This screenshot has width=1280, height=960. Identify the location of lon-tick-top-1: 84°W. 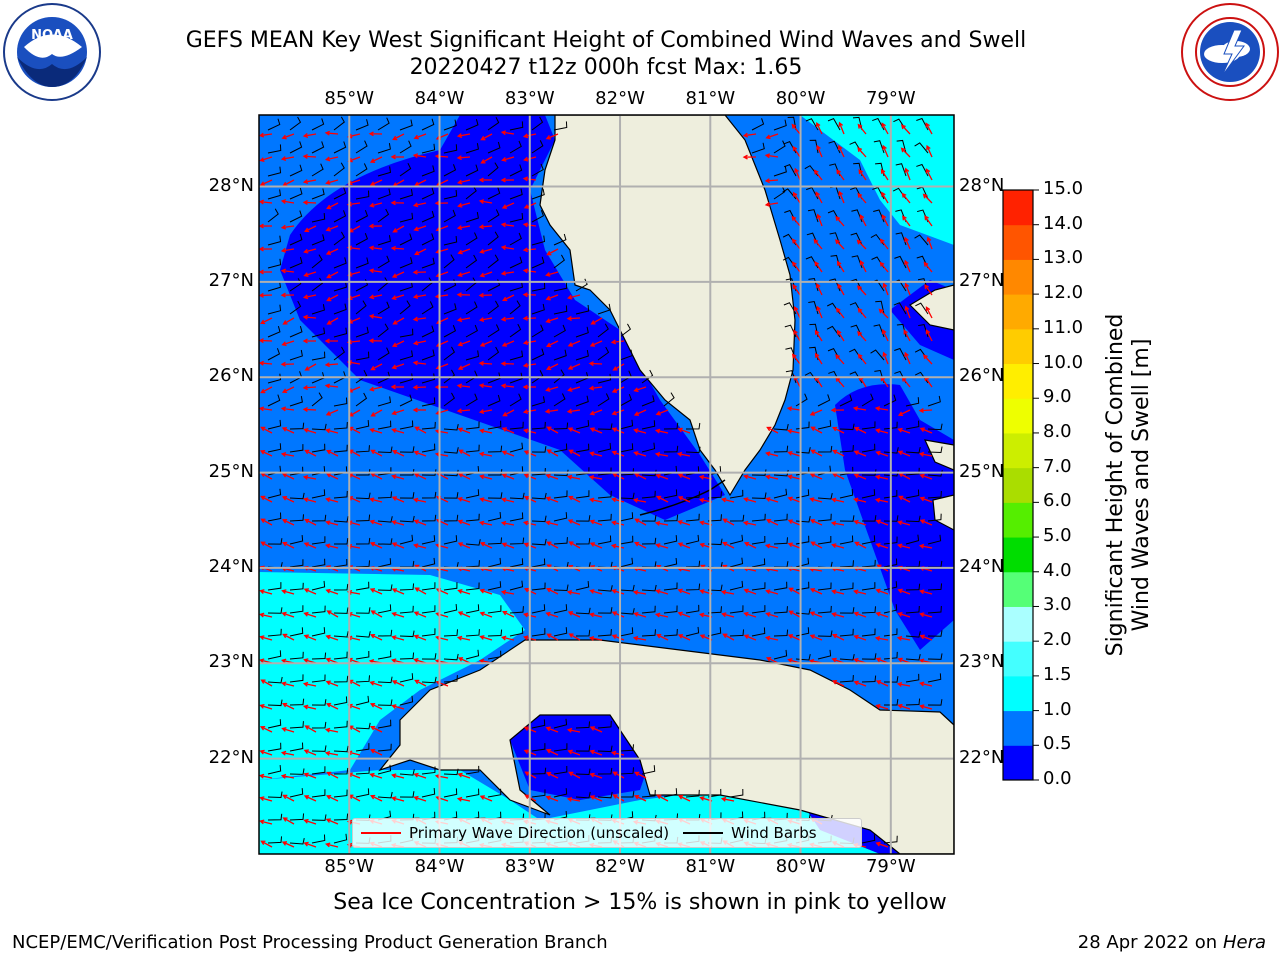
(439, 98).